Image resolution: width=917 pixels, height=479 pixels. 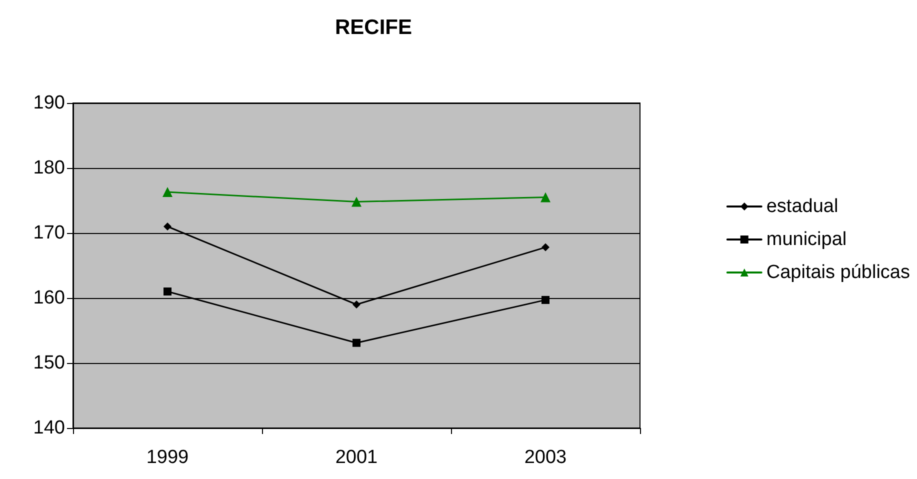 I want to click on y-tick-label: 160, so click(x=49, y=298).